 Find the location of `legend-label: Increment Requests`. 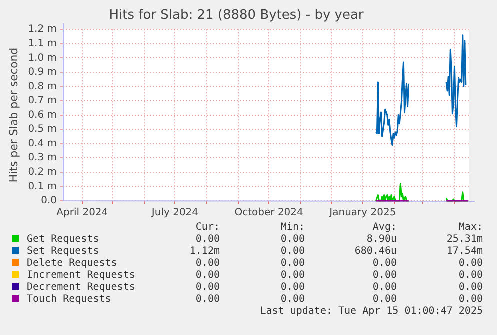

legend-label: Increment Requests is located at coordinates (81, 276).